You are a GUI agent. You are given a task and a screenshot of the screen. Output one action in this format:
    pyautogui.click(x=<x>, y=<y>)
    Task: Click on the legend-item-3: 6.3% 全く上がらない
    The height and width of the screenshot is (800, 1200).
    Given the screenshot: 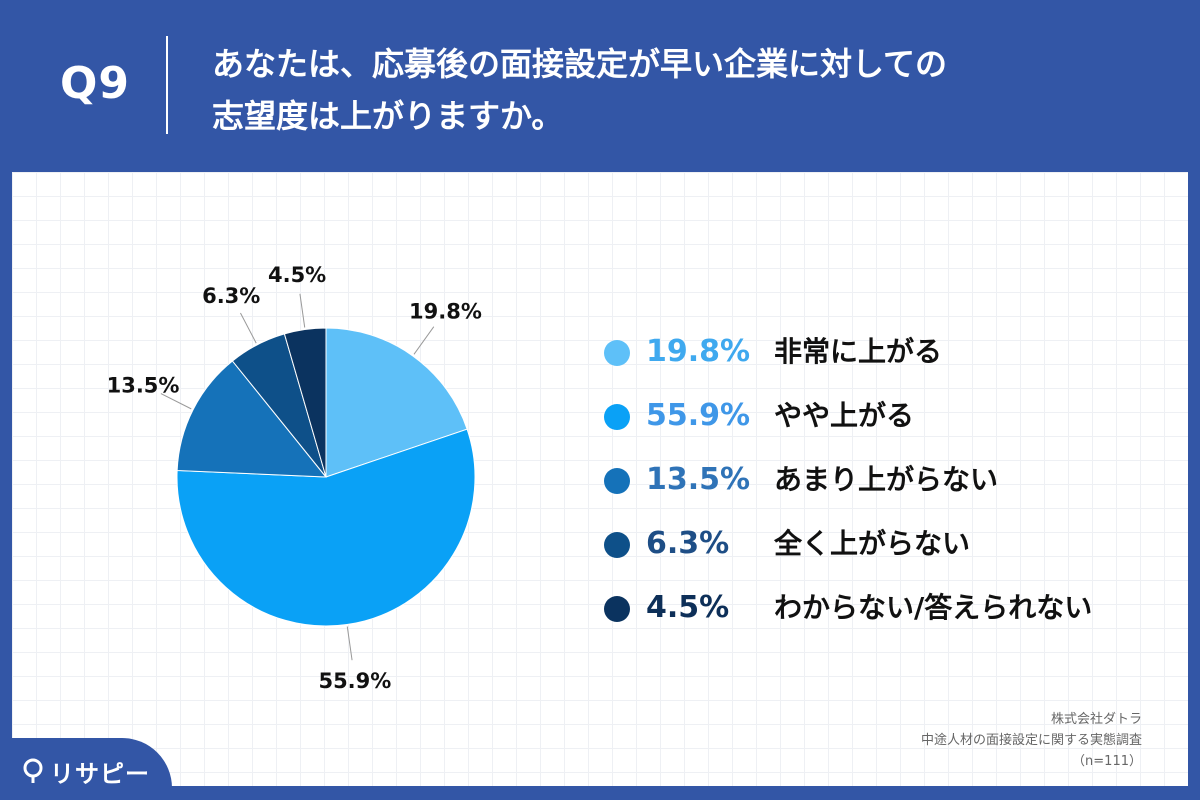 What is the action you would take?
    pyautogui.click(x=884, y=544)
    